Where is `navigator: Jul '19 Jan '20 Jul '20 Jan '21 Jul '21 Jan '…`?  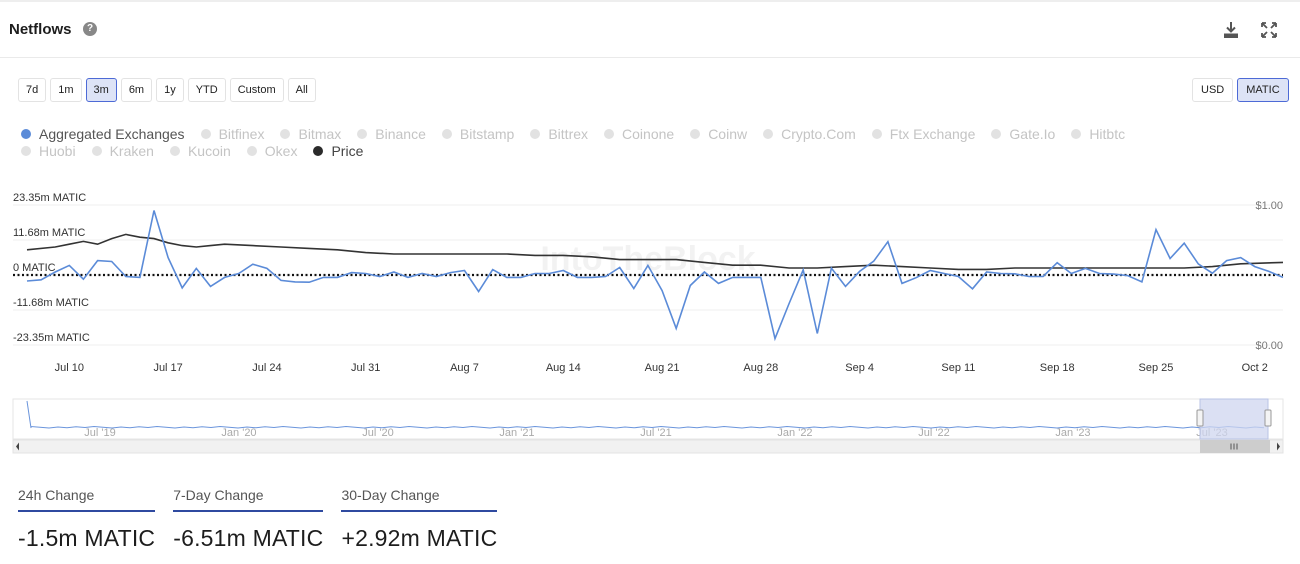
navigator: Jul '19 Jan '20 Jul '20 Jan '21 Jul '21 Jan '… is located at coordinates (648, 426).